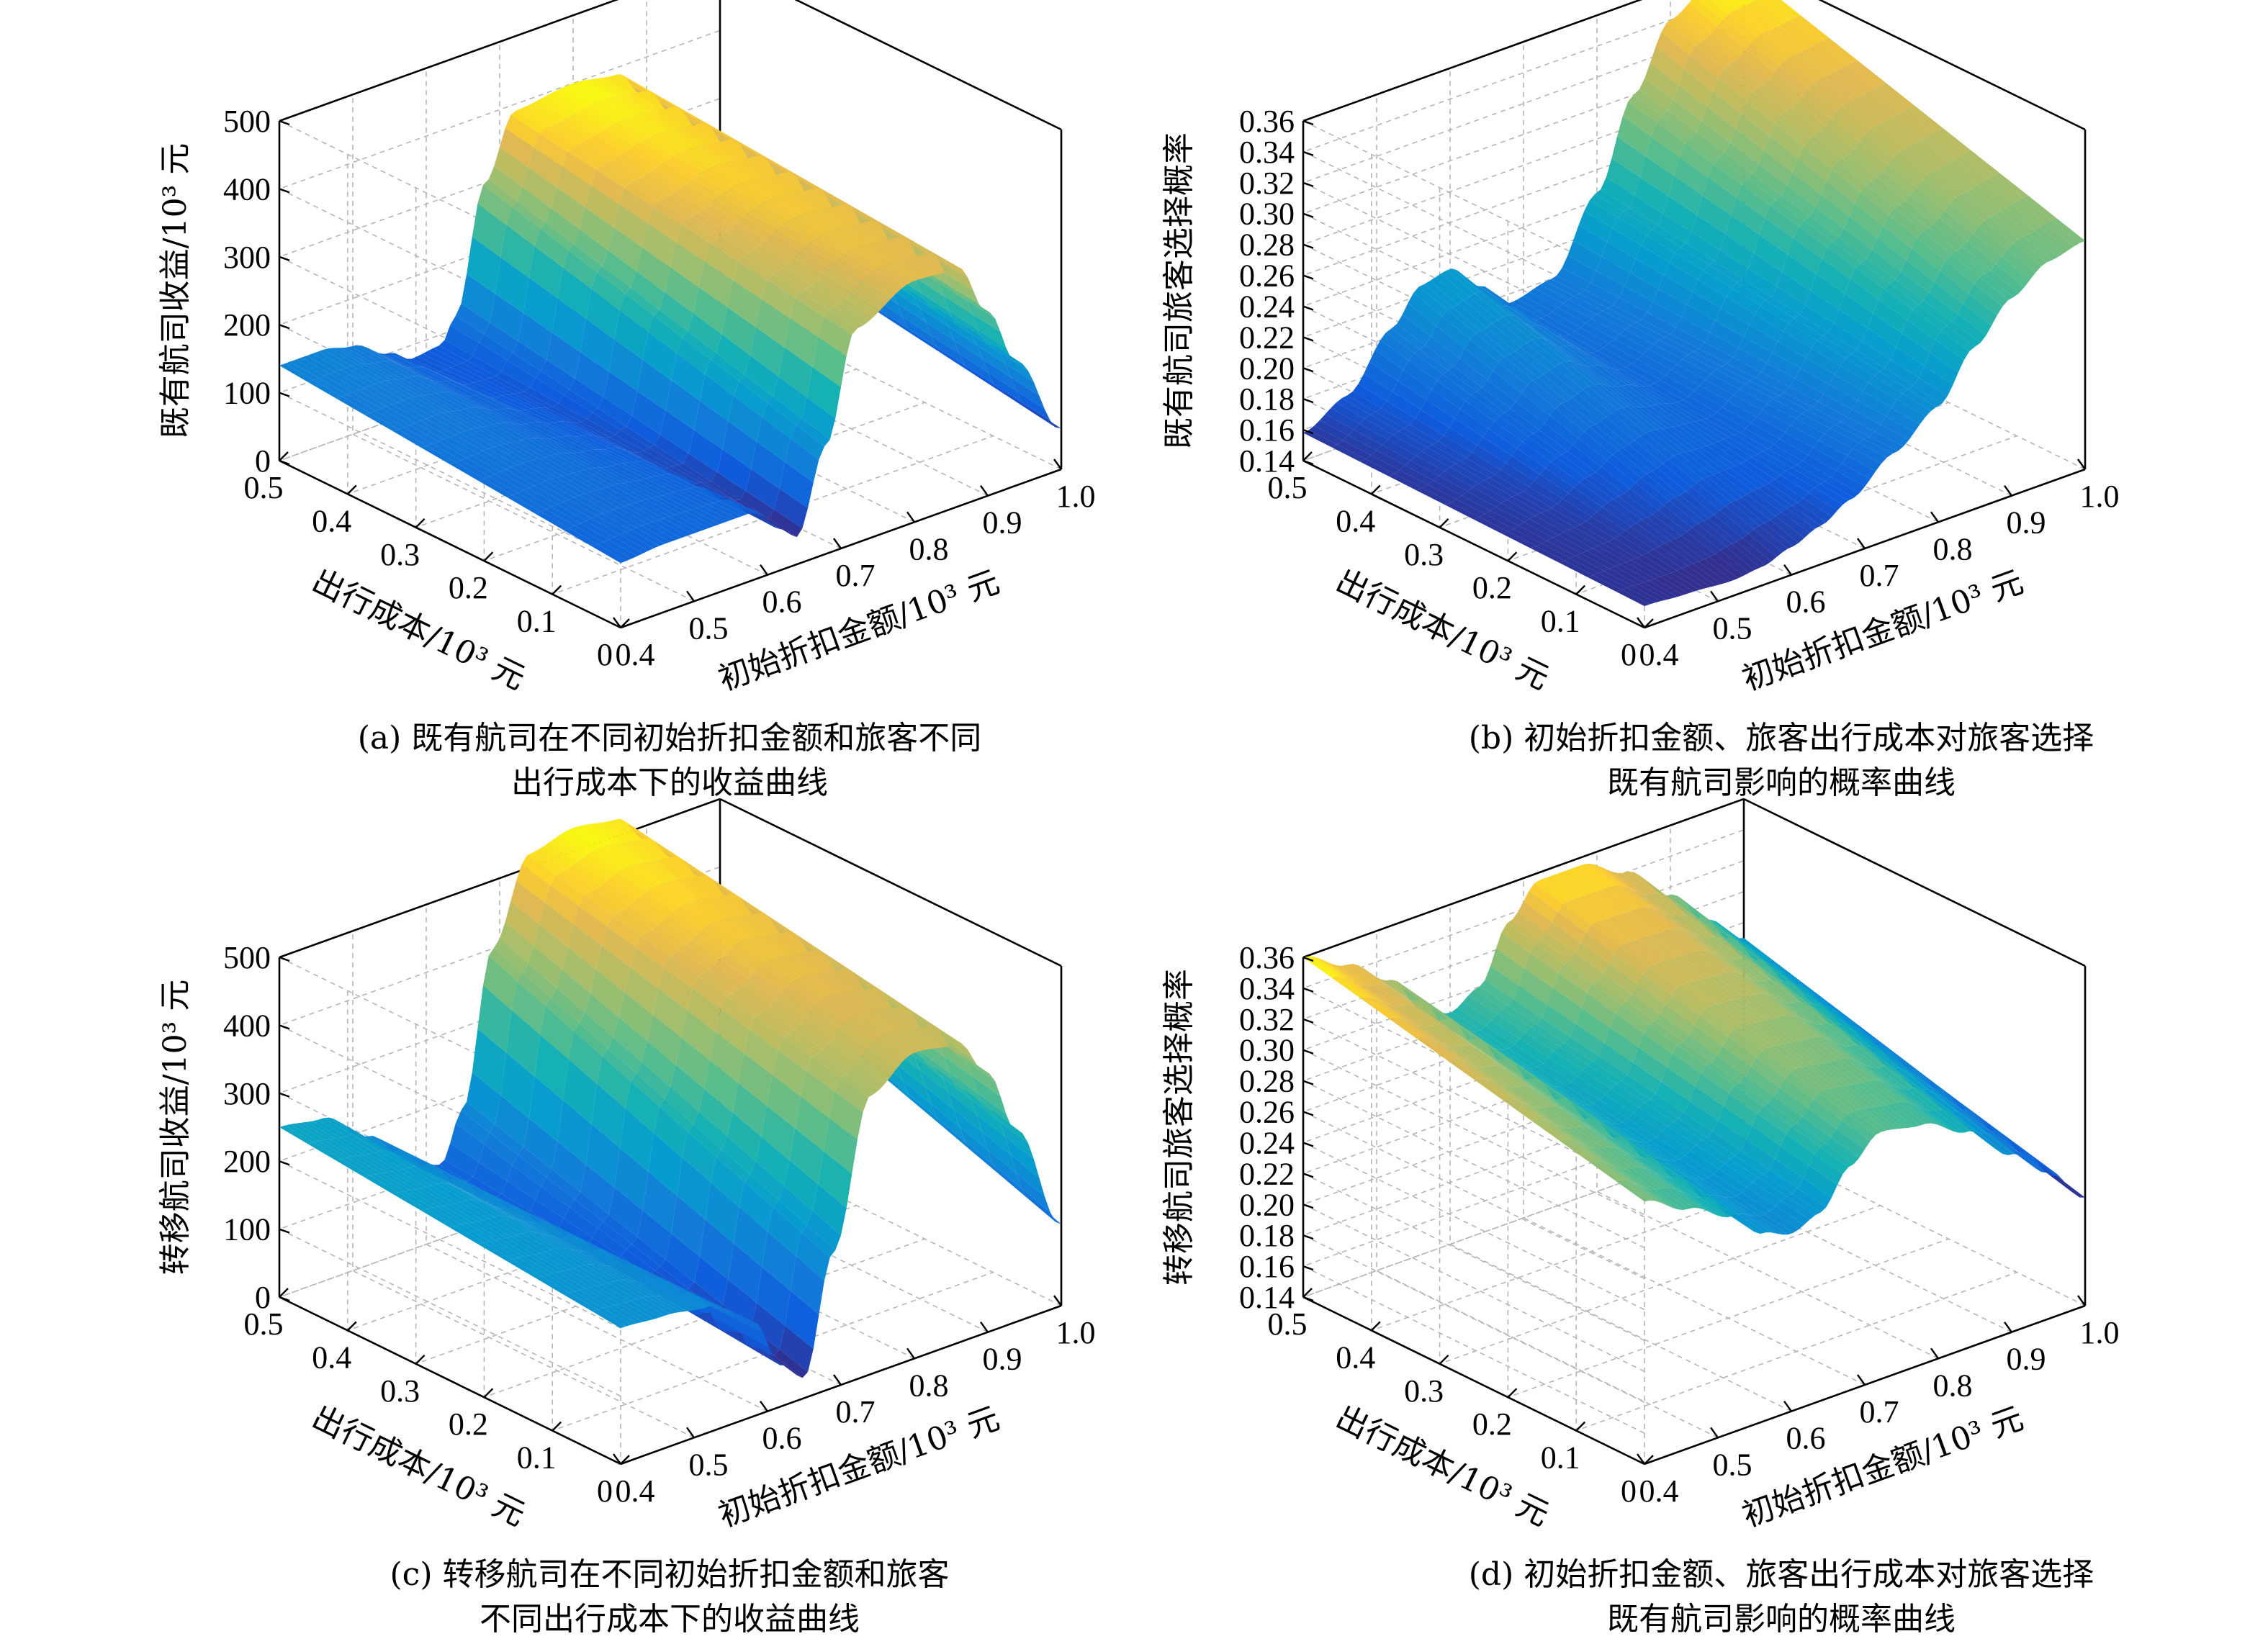 The width and height of the screenshot is (2268, 1644). Describe the element at coordinates (1879, 575) in the screenshot. I see `x-tick-label: 0.7` at that location.